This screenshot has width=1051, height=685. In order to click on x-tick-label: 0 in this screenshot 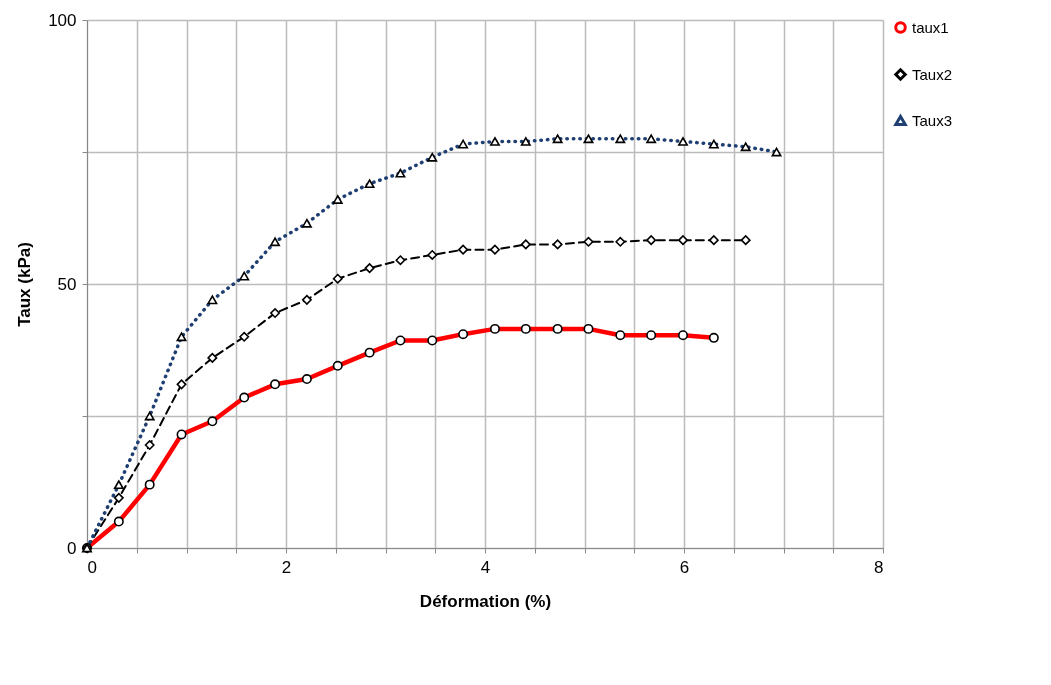, I will do `click(92, 567)`.